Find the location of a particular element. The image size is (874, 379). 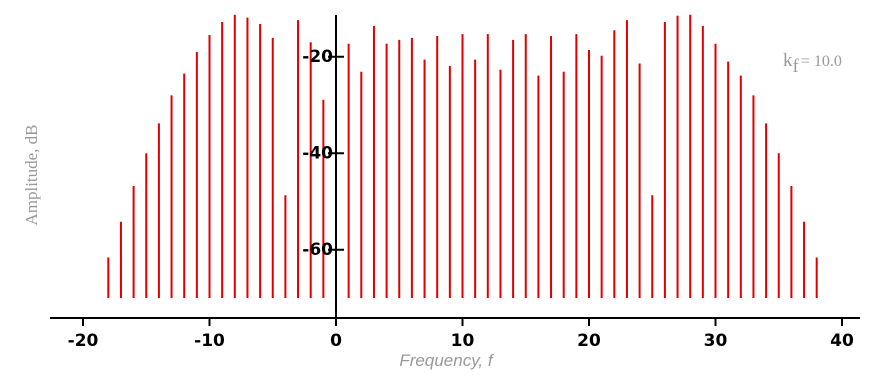

x-tick-label: 0 is located at coordinates (336, 341).